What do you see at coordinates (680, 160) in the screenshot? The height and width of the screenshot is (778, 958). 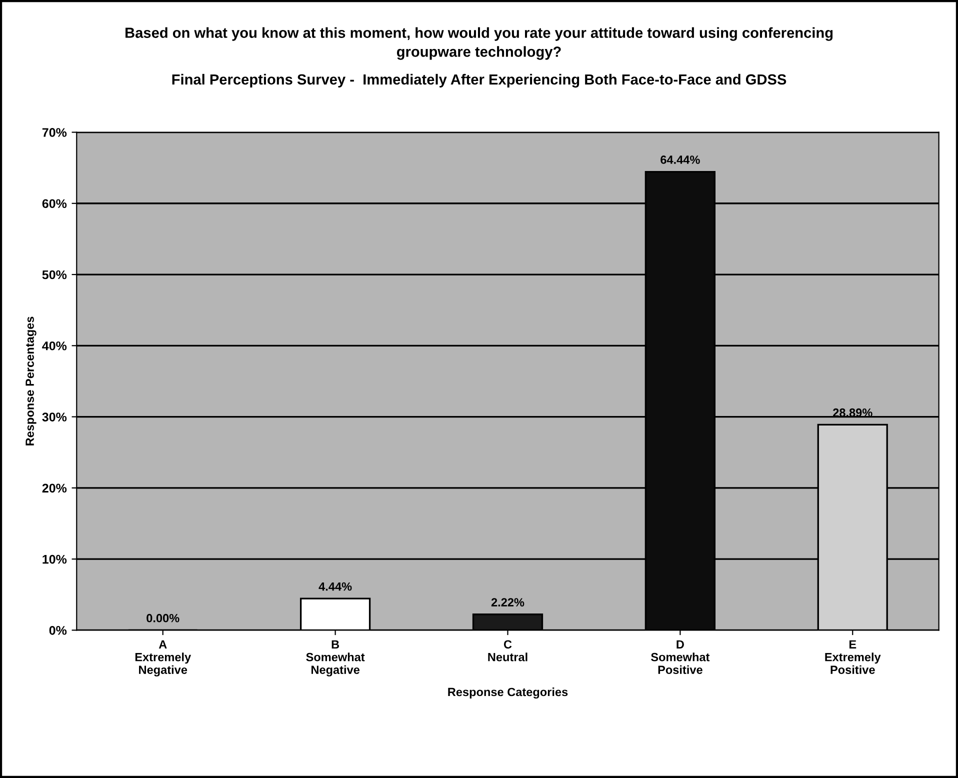 I see `data-label: 64.44%` at bounding box center [680, 160].